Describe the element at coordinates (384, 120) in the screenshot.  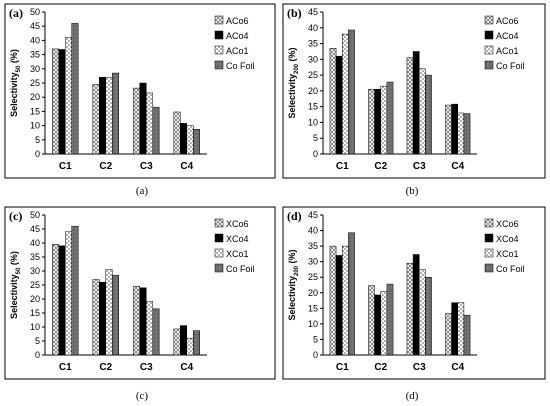
I see `bar-aco1-c2` at that location.